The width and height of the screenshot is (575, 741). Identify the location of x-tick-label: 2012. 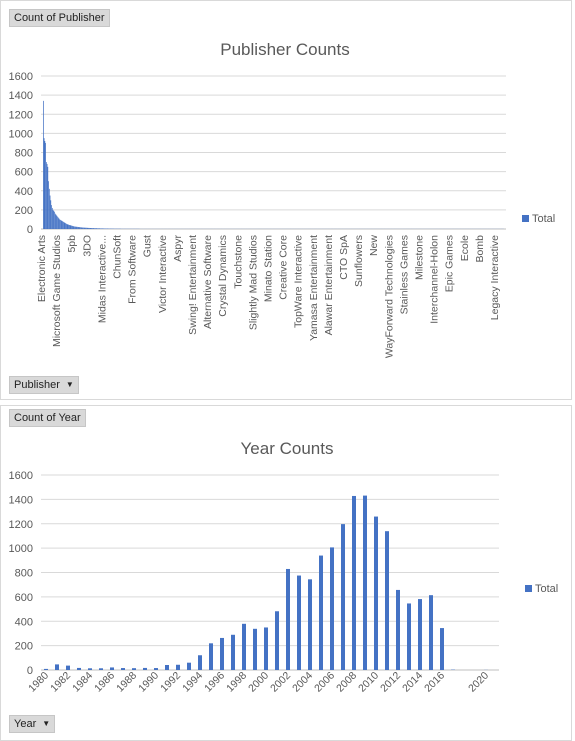
(390, 682).